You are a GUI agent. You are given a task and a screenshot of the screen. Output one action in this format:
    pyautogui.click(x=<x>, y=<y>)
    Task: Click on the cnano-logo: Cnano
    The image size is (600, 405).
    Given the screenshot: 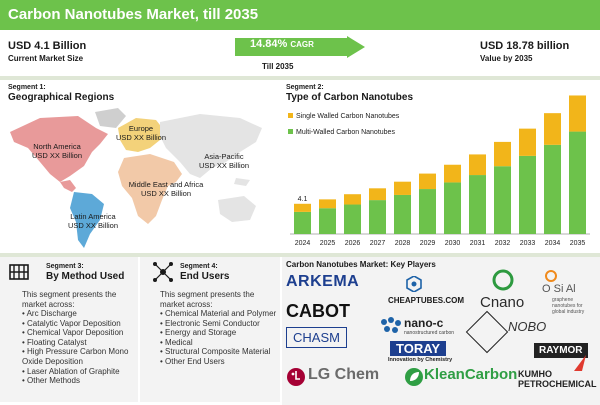 What is the action you would take?
    pyautogui.click(x=502, y=302)
    